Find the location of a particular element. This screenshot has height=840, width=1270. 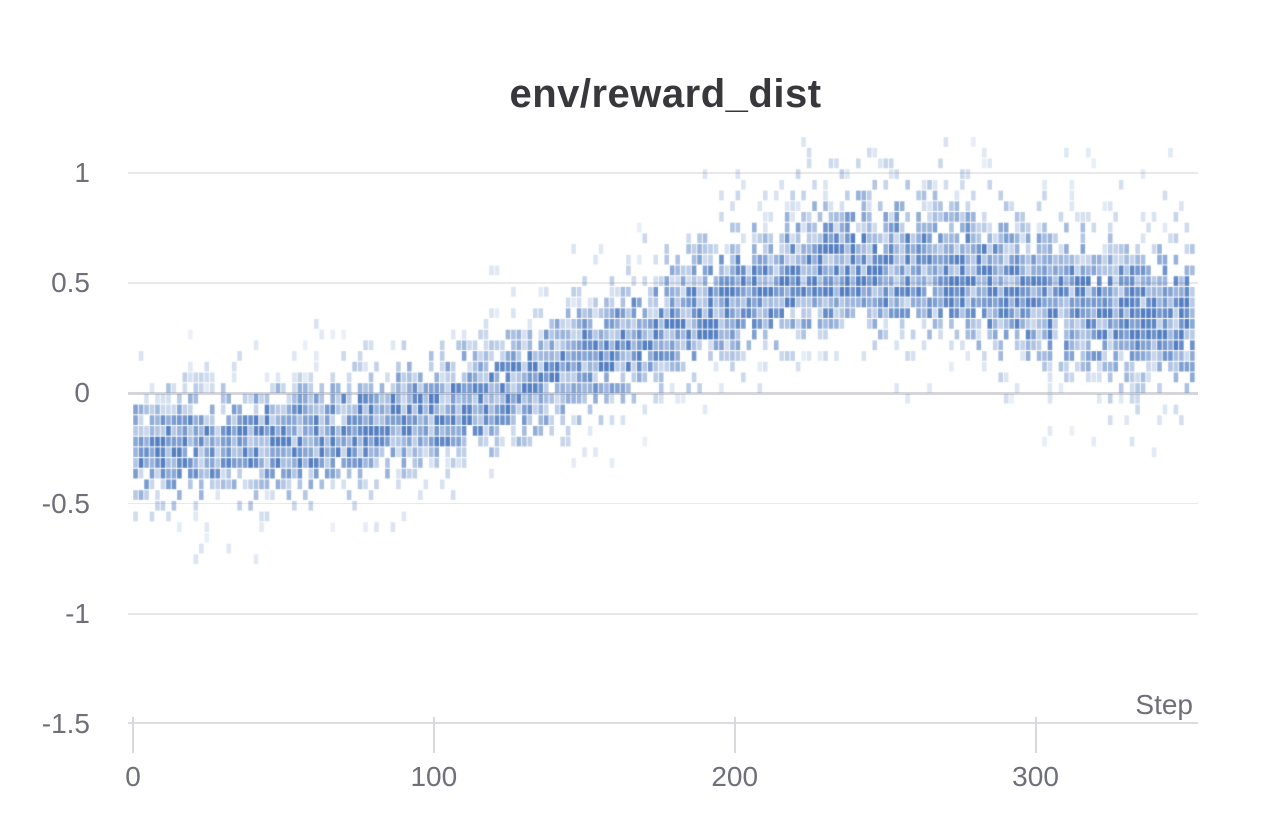

x-tick-label: 100 is located at coordinates (434, 776).